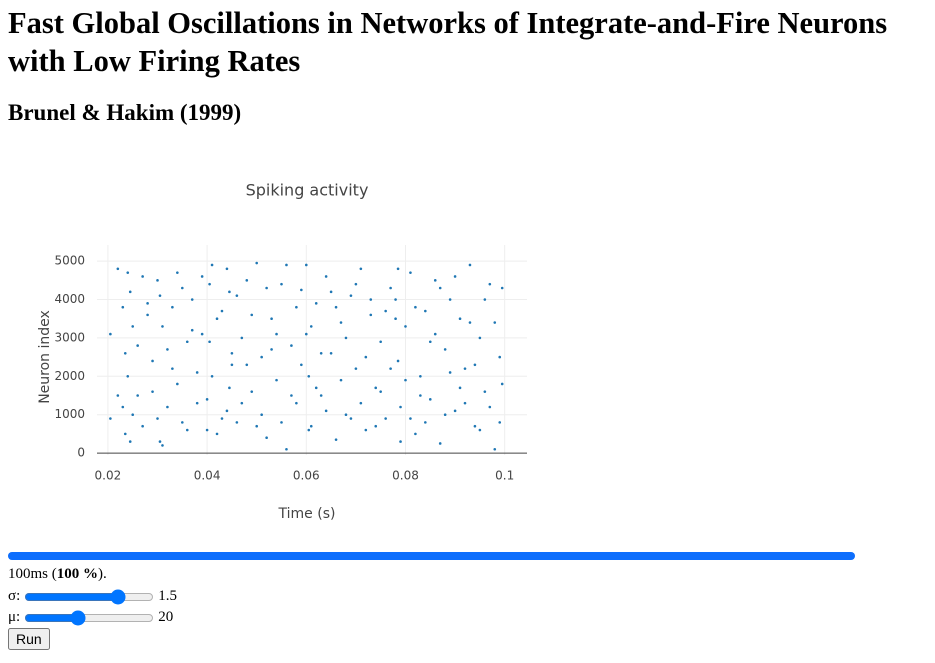 This screenshot has height=663, width=935. I want to click on x-tick-label: 0.1, so click(504, 476).